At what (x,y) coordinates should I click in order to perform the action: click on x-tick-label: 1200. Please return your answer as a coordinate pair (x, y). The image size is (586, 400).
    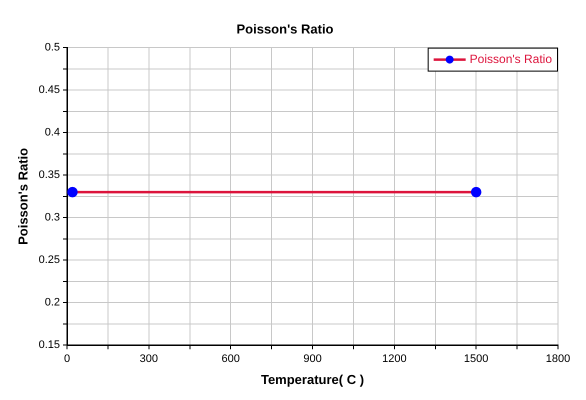
    Looking at the image, I should click on (394, 358).